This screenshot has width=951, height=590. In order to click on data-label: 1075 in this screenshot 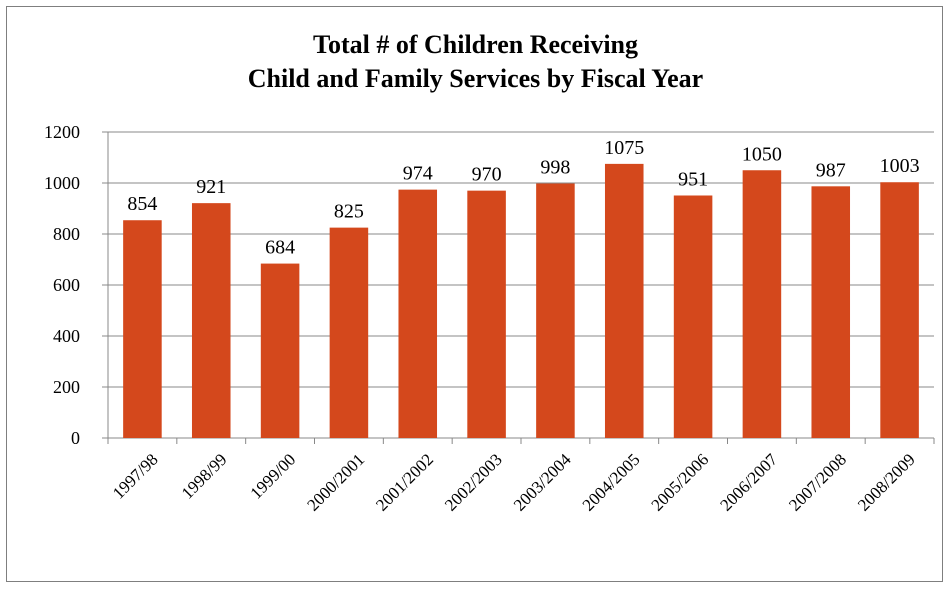, I will do `click(624, 148)`.